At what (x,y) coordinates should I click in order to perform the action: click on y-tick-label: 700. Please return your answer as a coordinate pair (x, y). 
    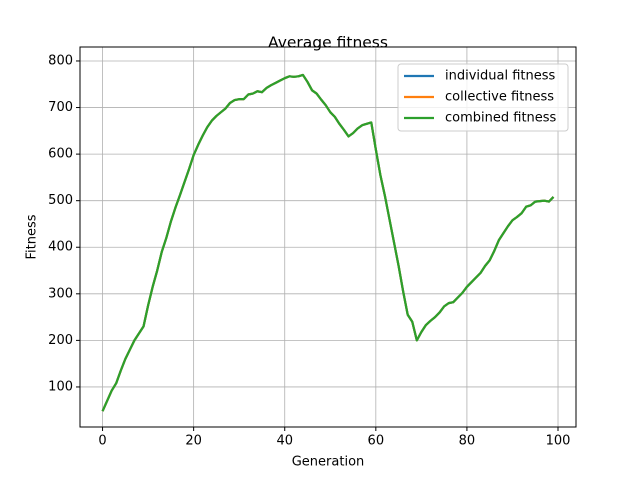
    Looking at the image, I should click on (60, 107).